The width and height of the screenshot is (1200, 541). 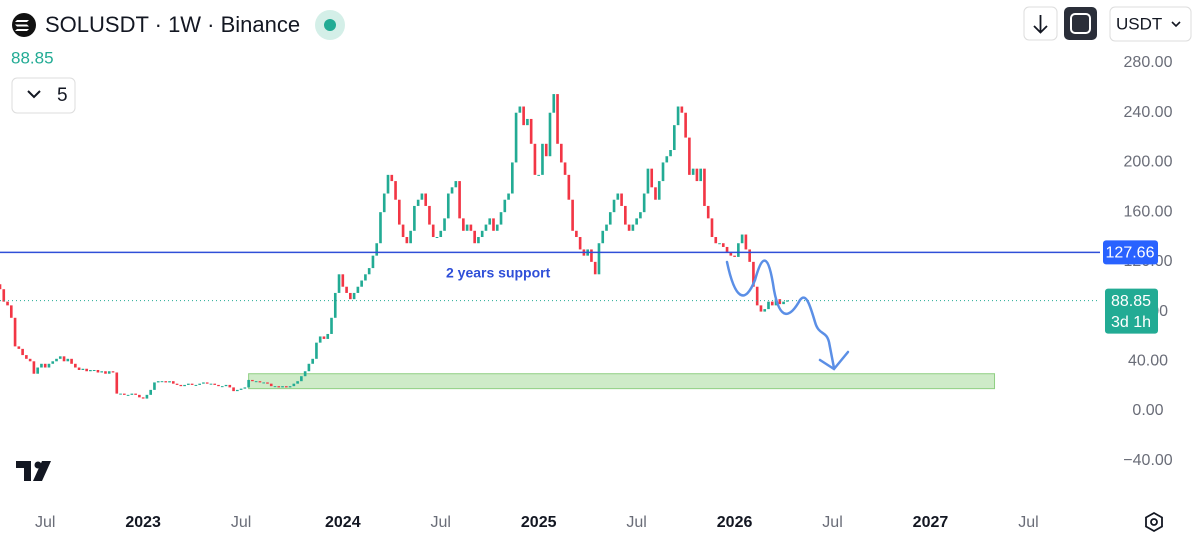 I want to click on support-line-label: 127.66, so click(x=1130, y=253).